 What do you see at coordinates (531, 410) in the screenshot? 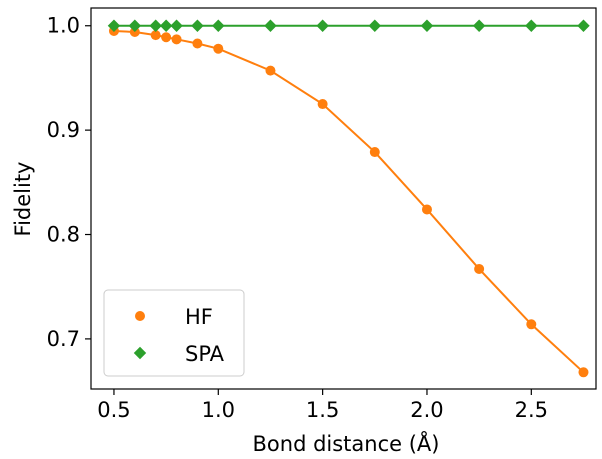
I see `x-tick-label: 2.5` at bounding box center [531, 410].